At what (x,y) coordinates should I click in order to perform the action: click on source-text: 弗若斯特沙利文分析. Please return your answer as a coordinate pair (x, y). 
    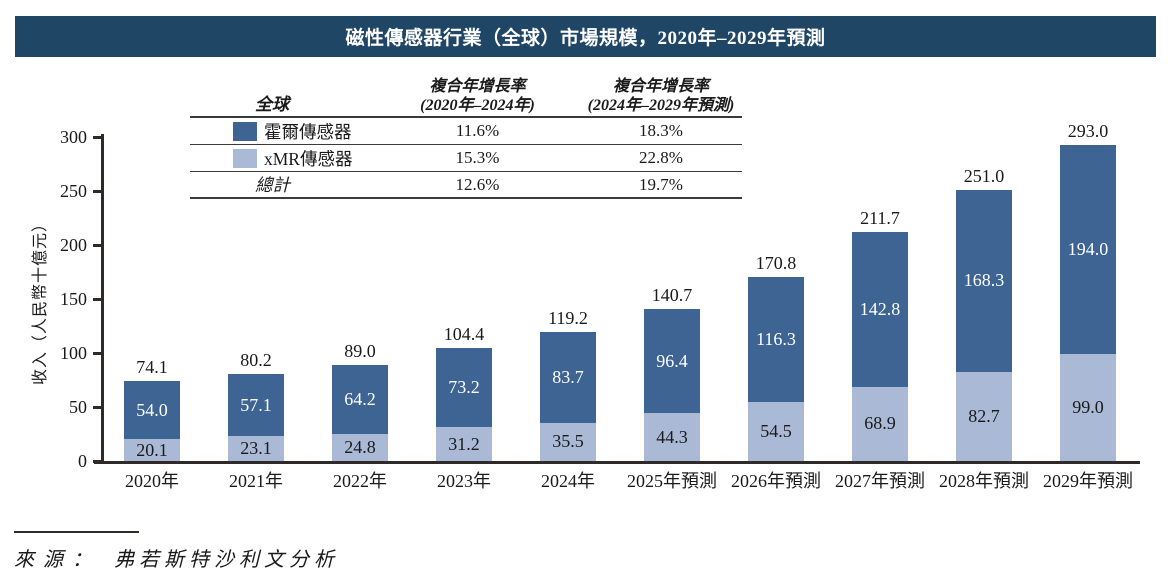
    Looking at the image, I should click on (226, 560).